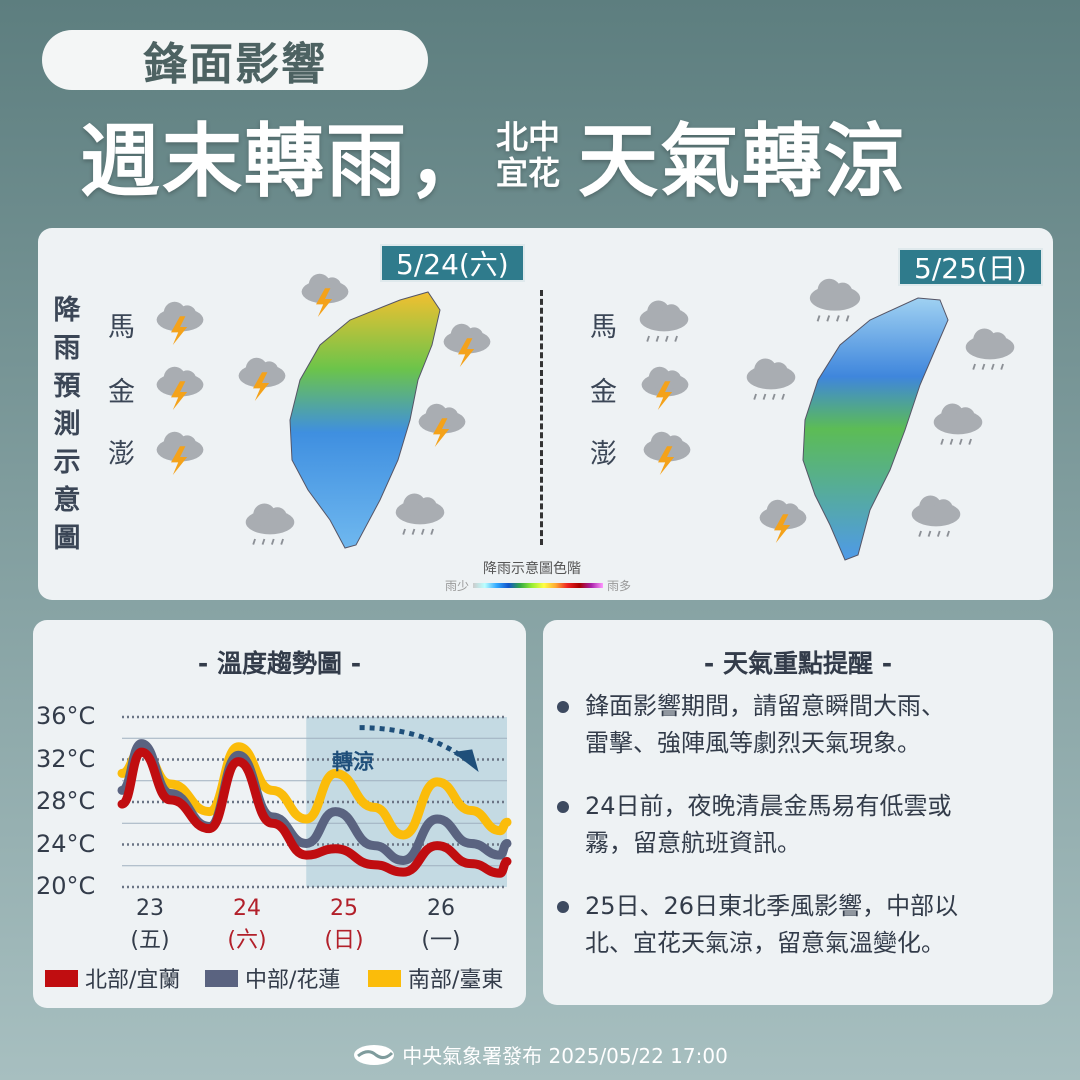  What do you see at coordinates (753, 743) in the screenshot?
I see `note-line: 雷擊、強陣風等劇烈天氣現象。` at bounding box center [753, 743].